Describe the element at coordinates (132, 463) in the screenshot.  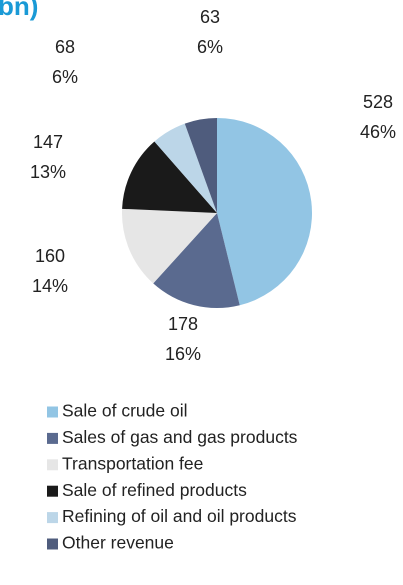
I see `legend-label: Transportation fee` at that location.